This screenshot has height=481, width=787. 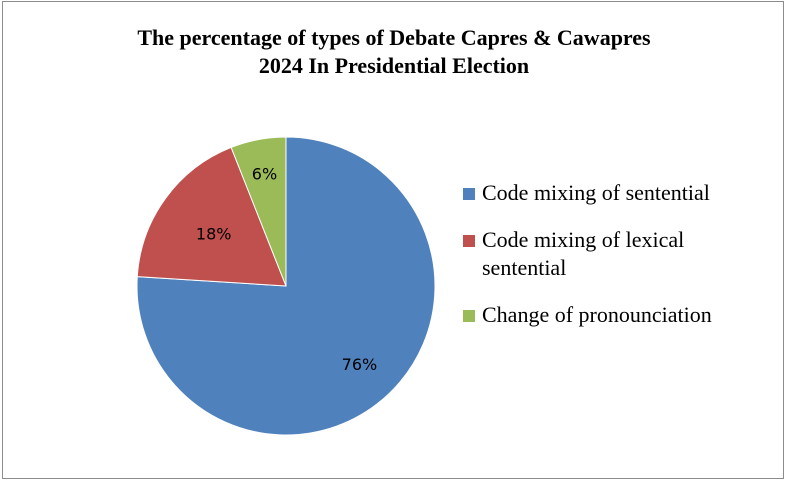 I want to click on legend-item-sentential: Code mixing of sentential, so click(x=623, y=193).